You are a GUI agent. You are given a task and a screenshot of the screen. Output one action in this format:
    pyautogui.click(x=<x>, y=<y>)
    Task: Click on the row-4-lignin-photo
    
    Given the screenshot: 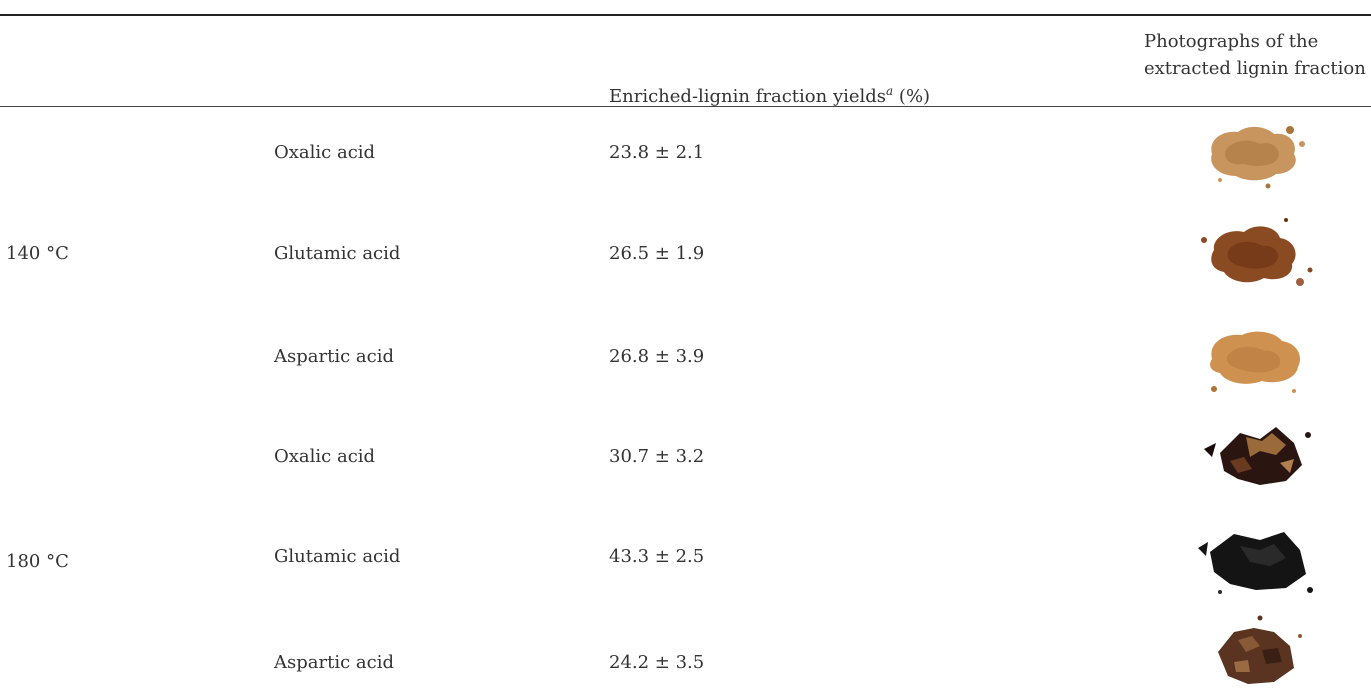 What is the action you would take?
    pyautogui.click(x=1255, y=456)
    